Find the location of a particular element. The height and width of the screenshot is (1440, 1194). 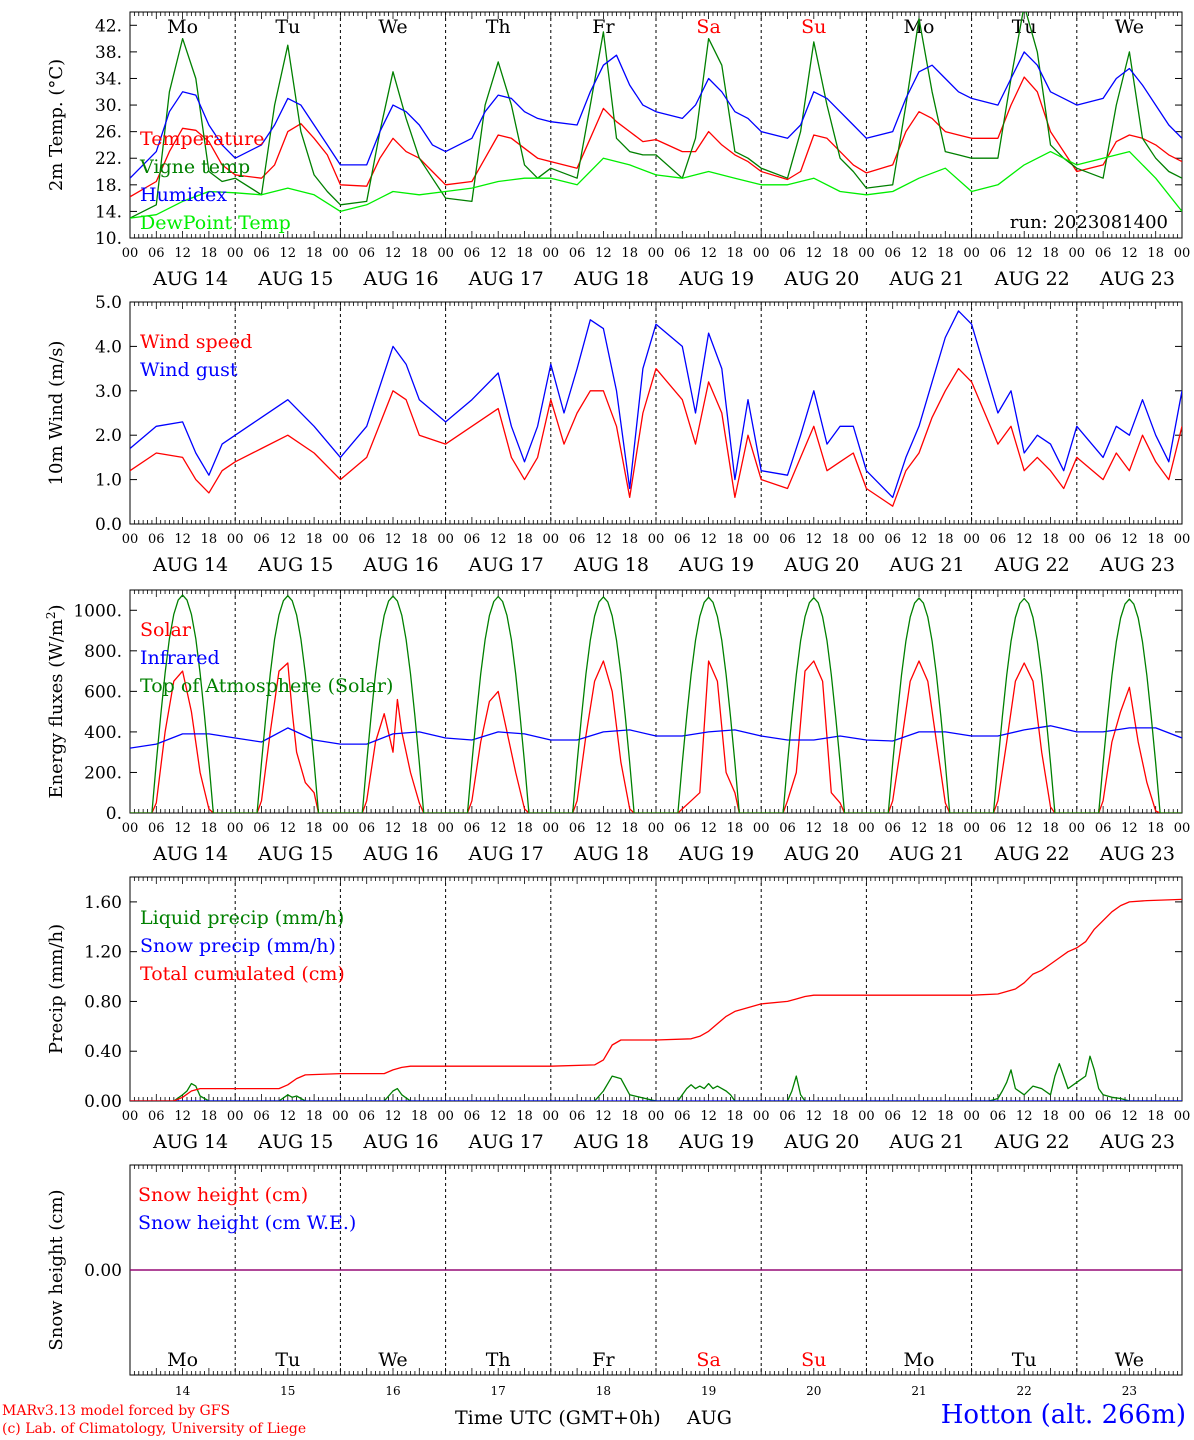

y-tick-label: 14. is located at coordinates (108, 212).